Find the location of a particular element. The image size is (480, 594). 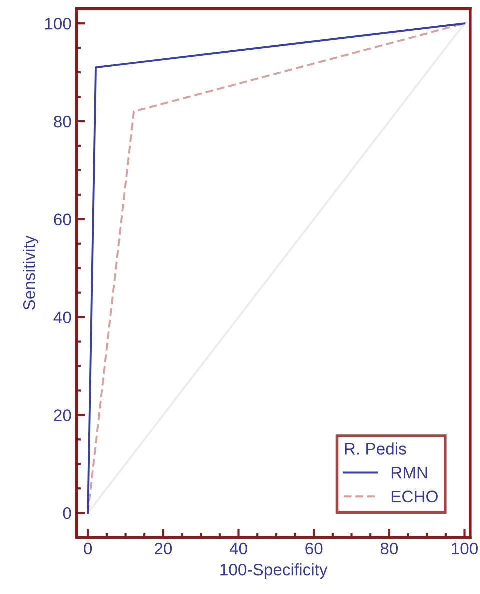

y-axis-title: Sensitivity is located at coordinates (31, 273).